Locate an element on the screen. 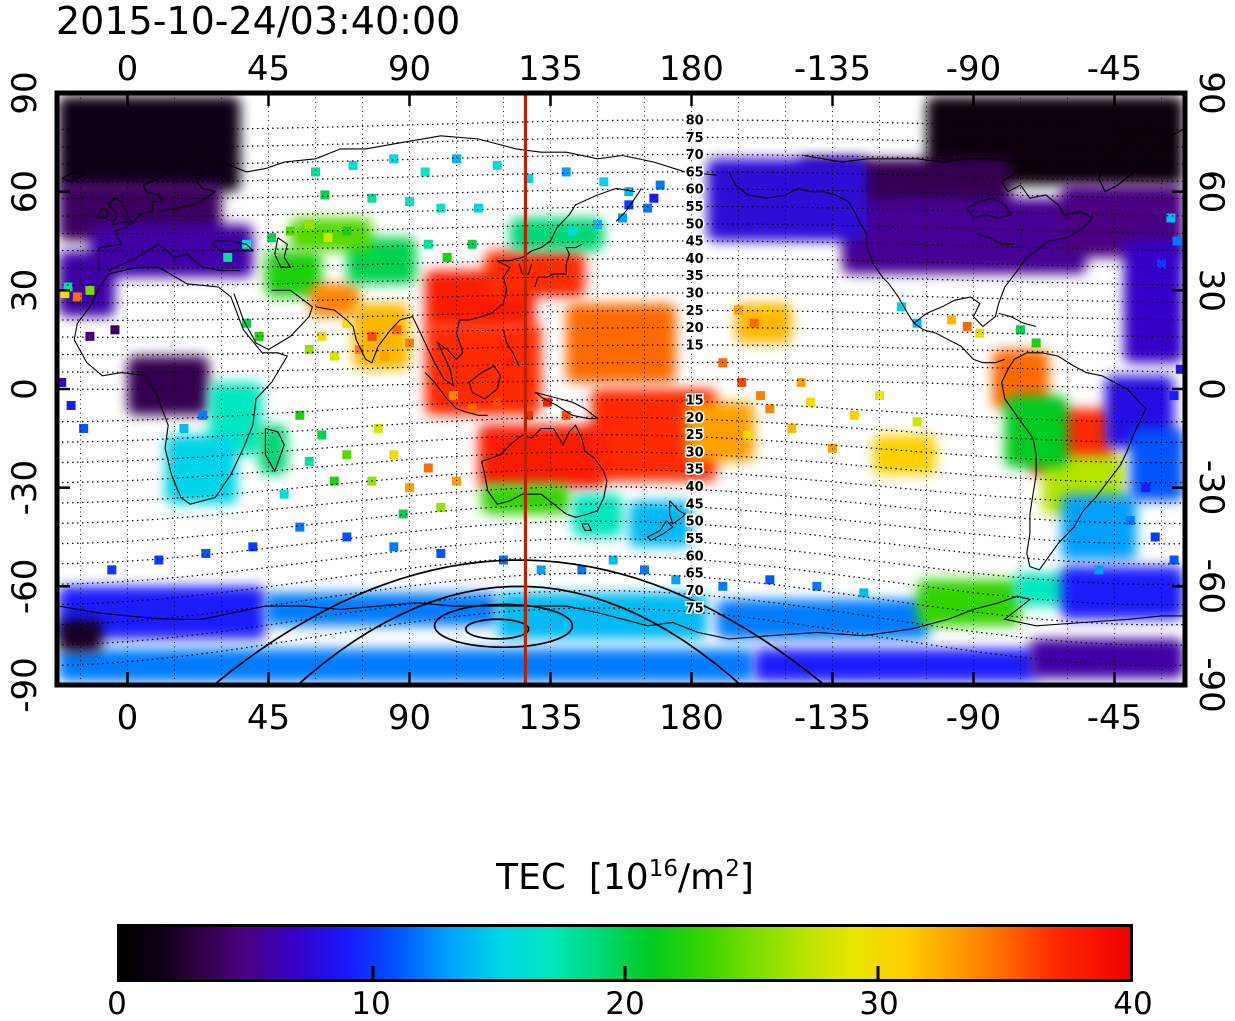  colorbar-title-exponent: 16 is located at coordinates (663, 869).